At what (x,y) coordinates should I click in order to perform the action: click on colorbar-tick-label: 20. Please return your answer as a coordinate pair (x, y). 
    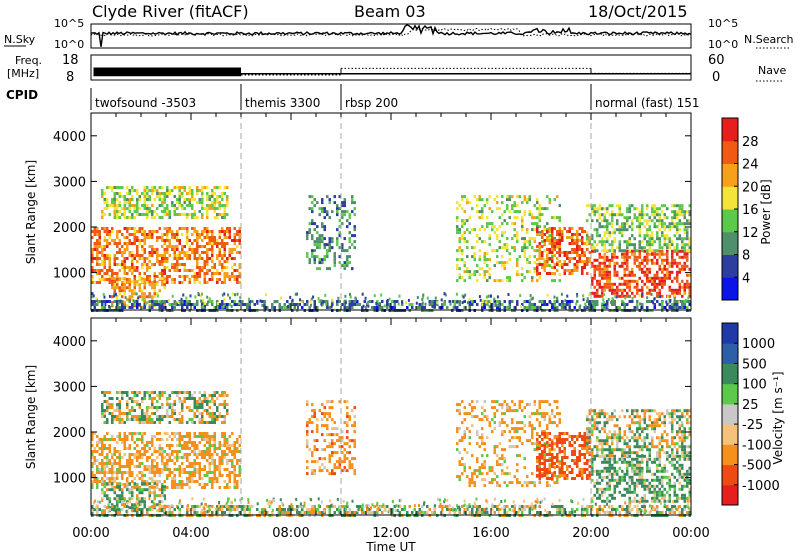
    Looking at the image, I should click on (750, 187).